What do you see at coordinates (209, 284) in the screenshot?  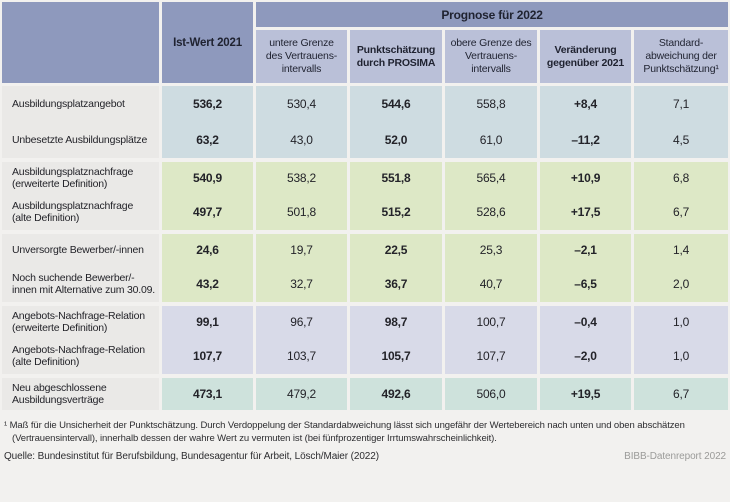 I see `cell-ist: 43,2` at bounding box center [209, 284].